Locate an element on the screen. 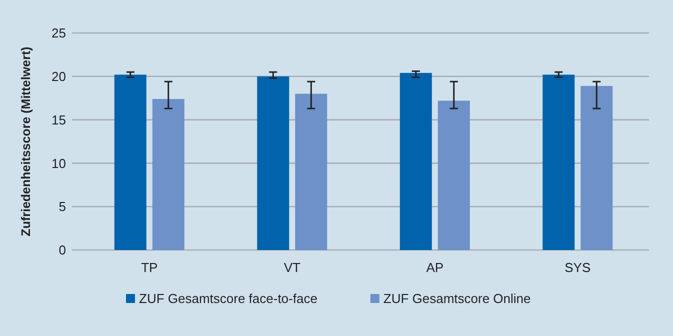  y-tick-label: 25 is located at coordinates (59, 33).